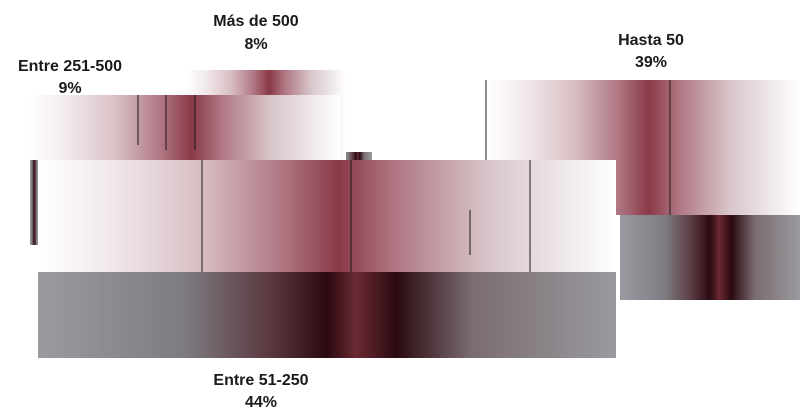 The height and width of the screenshot is (412, 803). What do you see at coordinates (651, 62) in the screenshot?
I see `slice-value-label: 39%` at bounding box center [651, 62].